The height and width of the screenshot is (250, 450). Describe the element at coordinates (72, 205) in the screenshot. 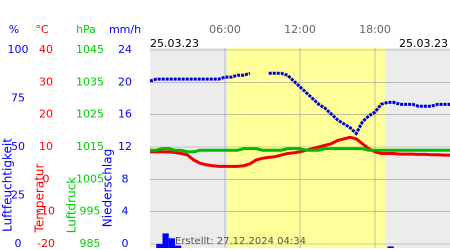

I see `axis-title: Luftdruck` at that location.